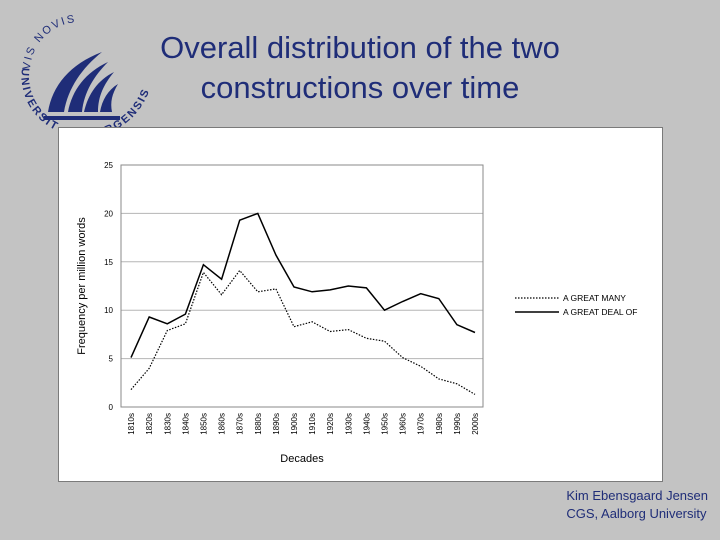 The image size is (720, 540). What do you see at coordinates (149, 424) in the screenshot?
I see `x-tick-label: 1820s` at bounding box center [149, 424].